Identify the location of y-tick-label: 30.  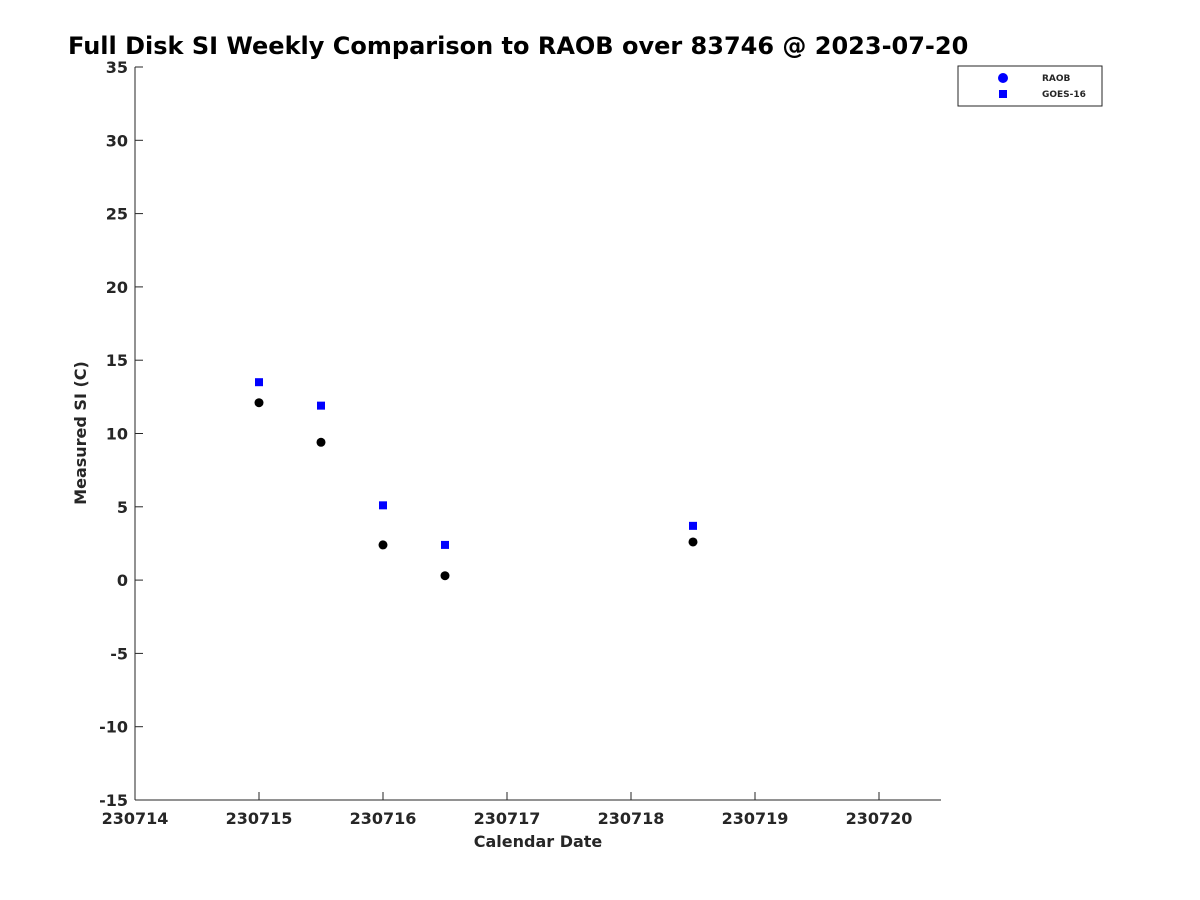
(117, 140).